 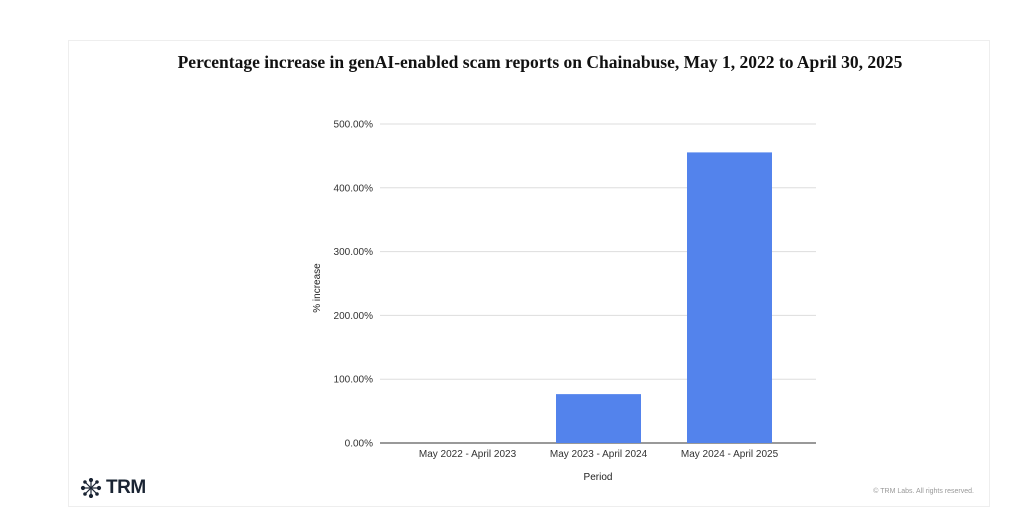 I want to click on y-tick-label: 500.00%, so click(x=354, y=125).